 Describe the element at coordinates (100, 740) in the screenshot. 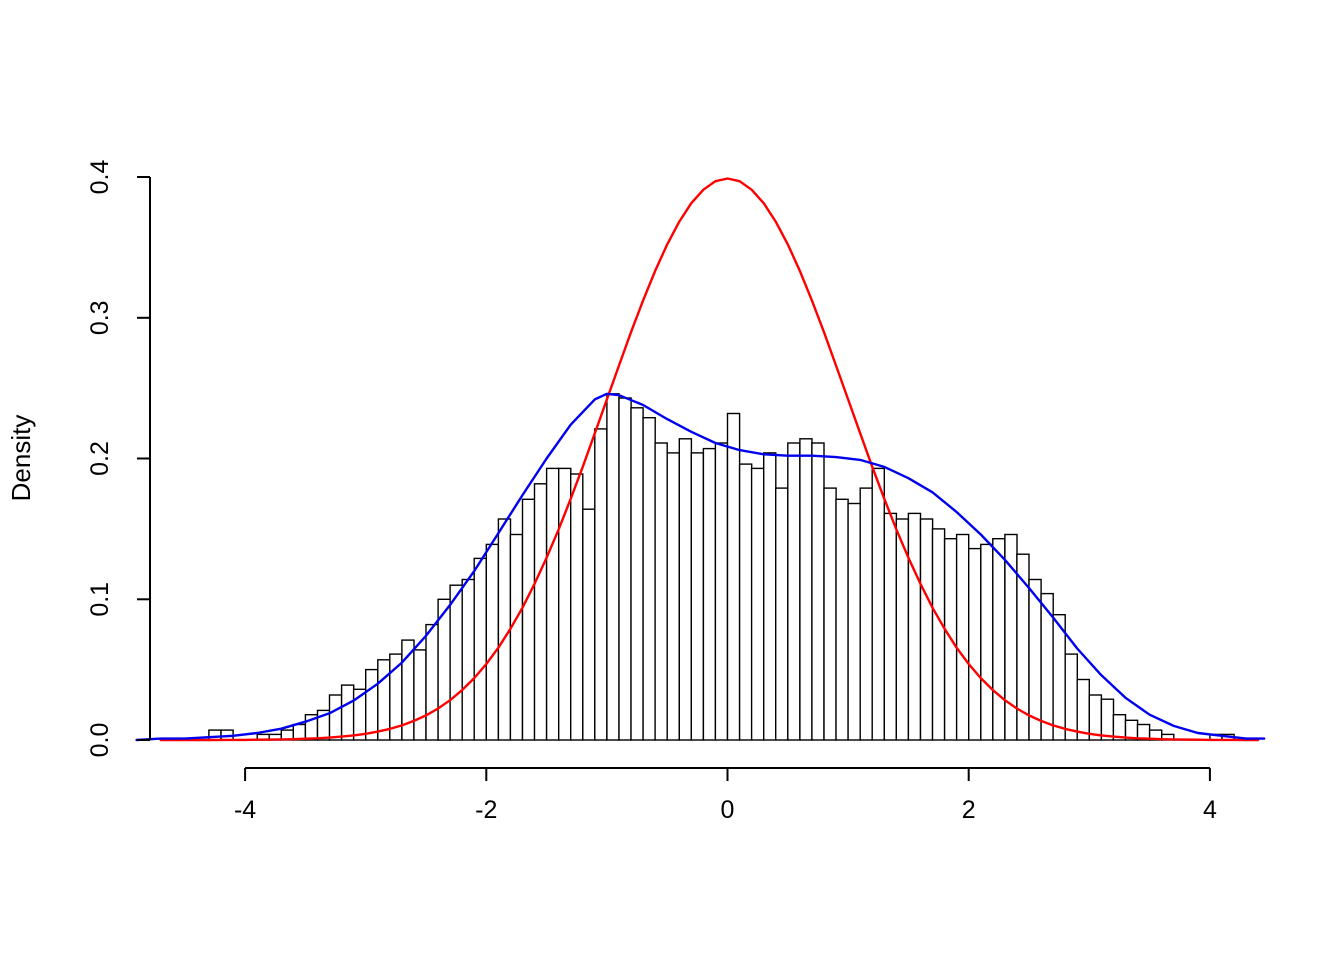

I see `y-tick-label: 0.0` at that location.